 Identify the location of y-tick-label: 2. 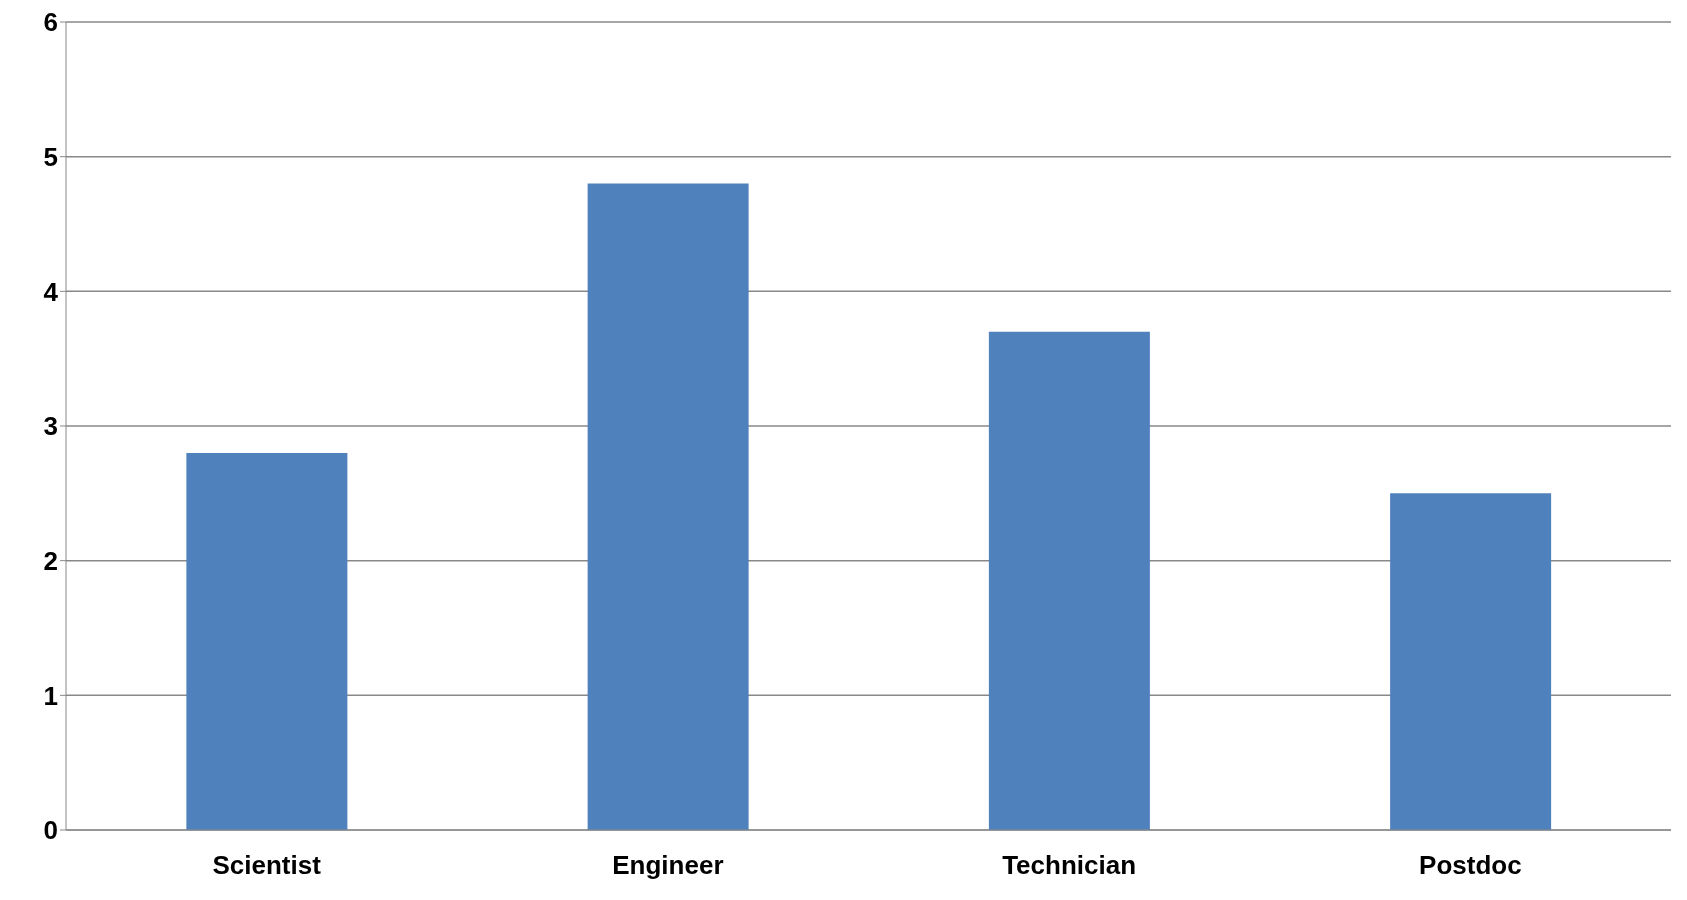
(50, 560).